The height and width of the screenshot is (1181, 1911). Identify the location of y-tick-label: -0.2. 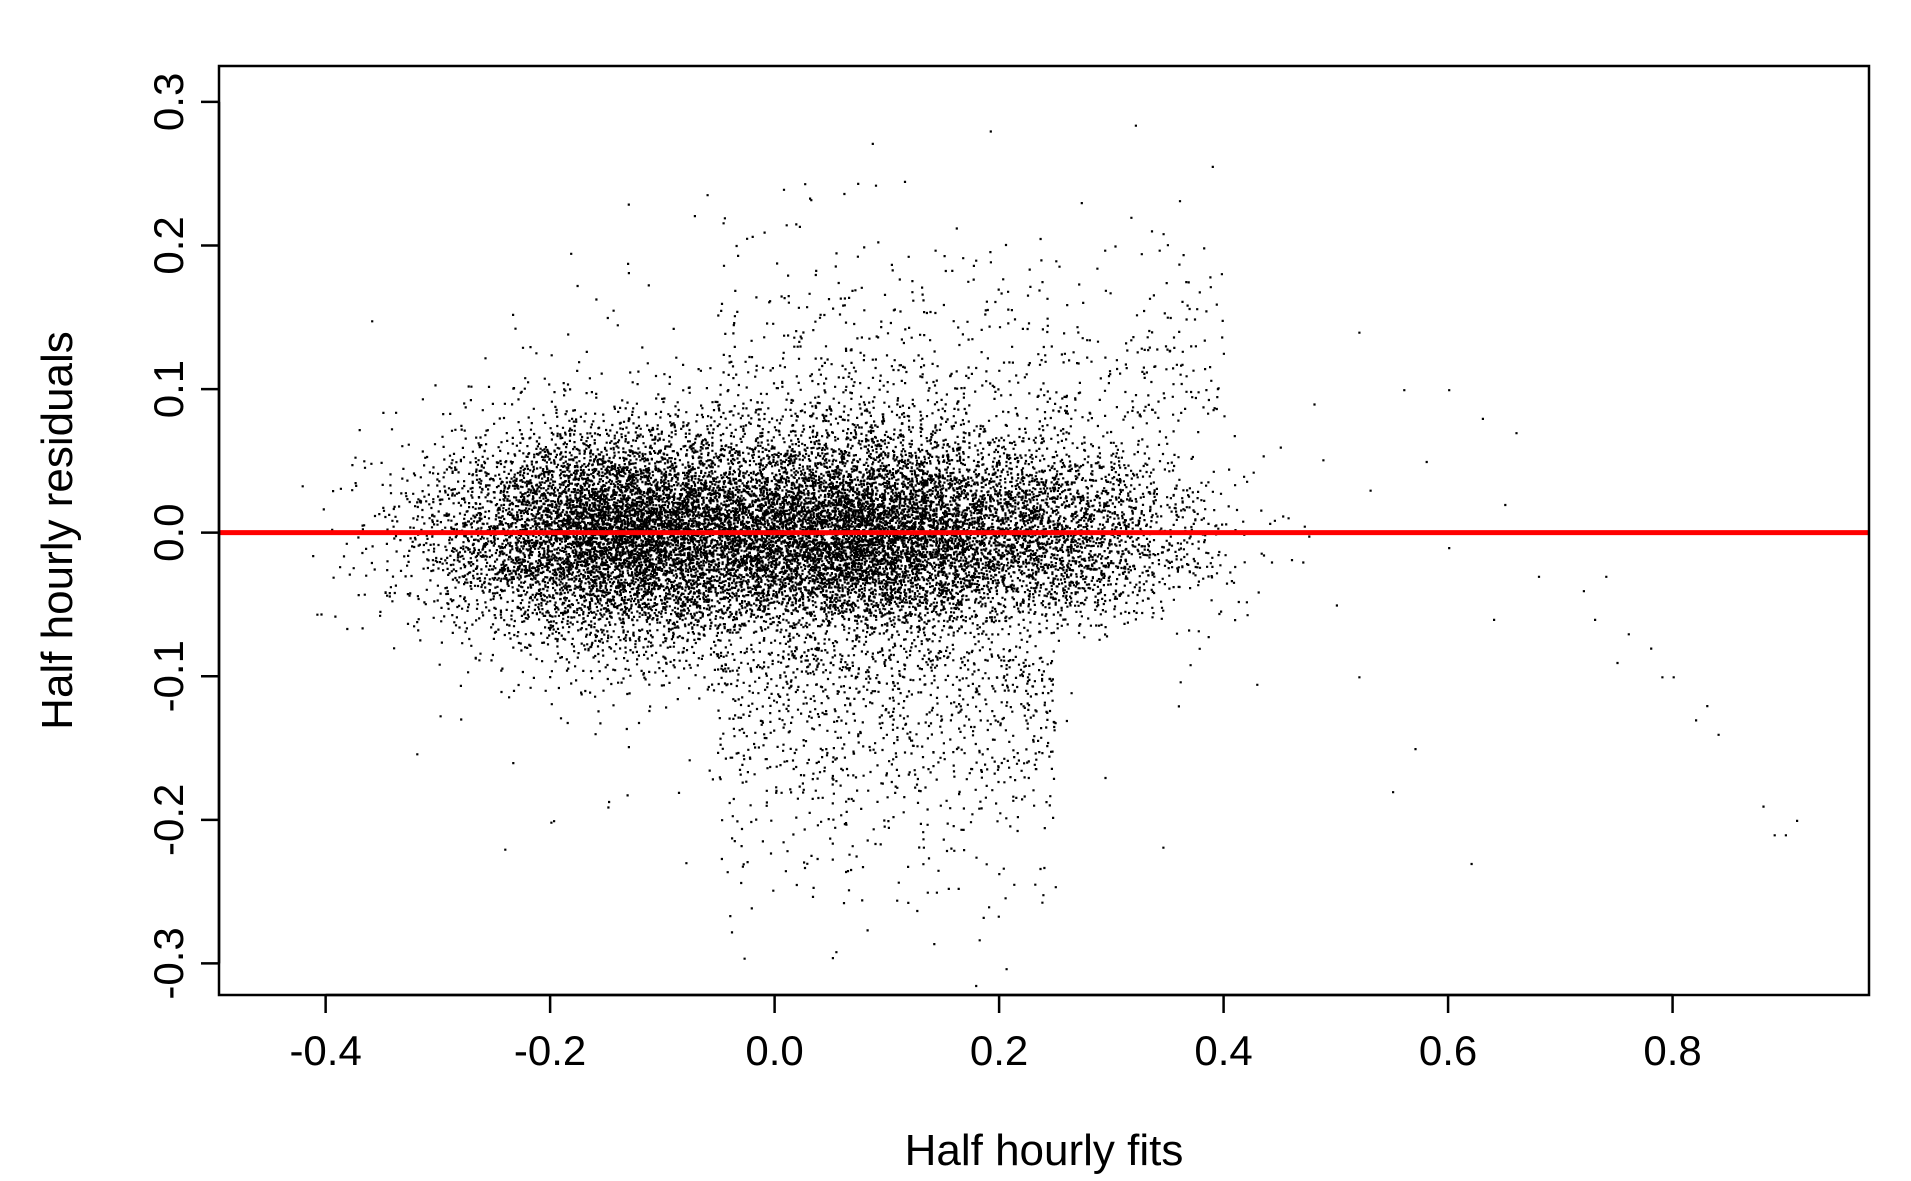
(168, 820).